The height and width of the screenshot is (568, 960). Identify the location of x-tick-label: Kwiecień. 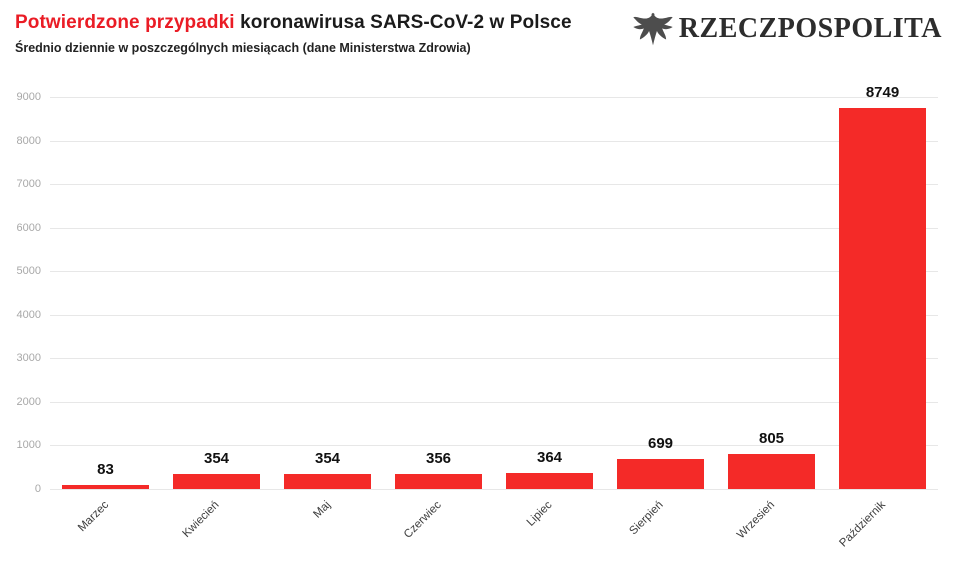
(201, 520).